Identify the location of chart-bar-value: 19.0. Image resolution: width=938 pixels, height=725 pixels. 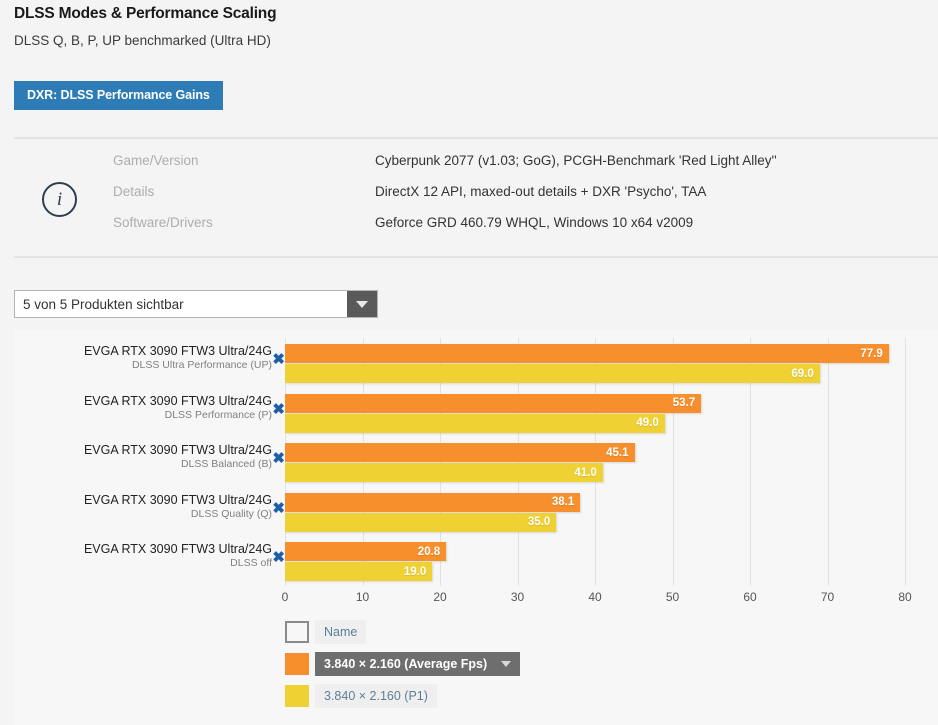
(415, 571).